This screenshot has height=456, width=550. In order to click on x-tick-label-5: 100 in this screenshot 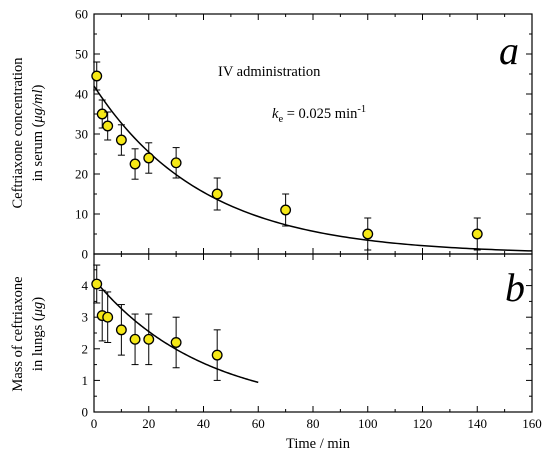, I will do `click(368, 423)`.